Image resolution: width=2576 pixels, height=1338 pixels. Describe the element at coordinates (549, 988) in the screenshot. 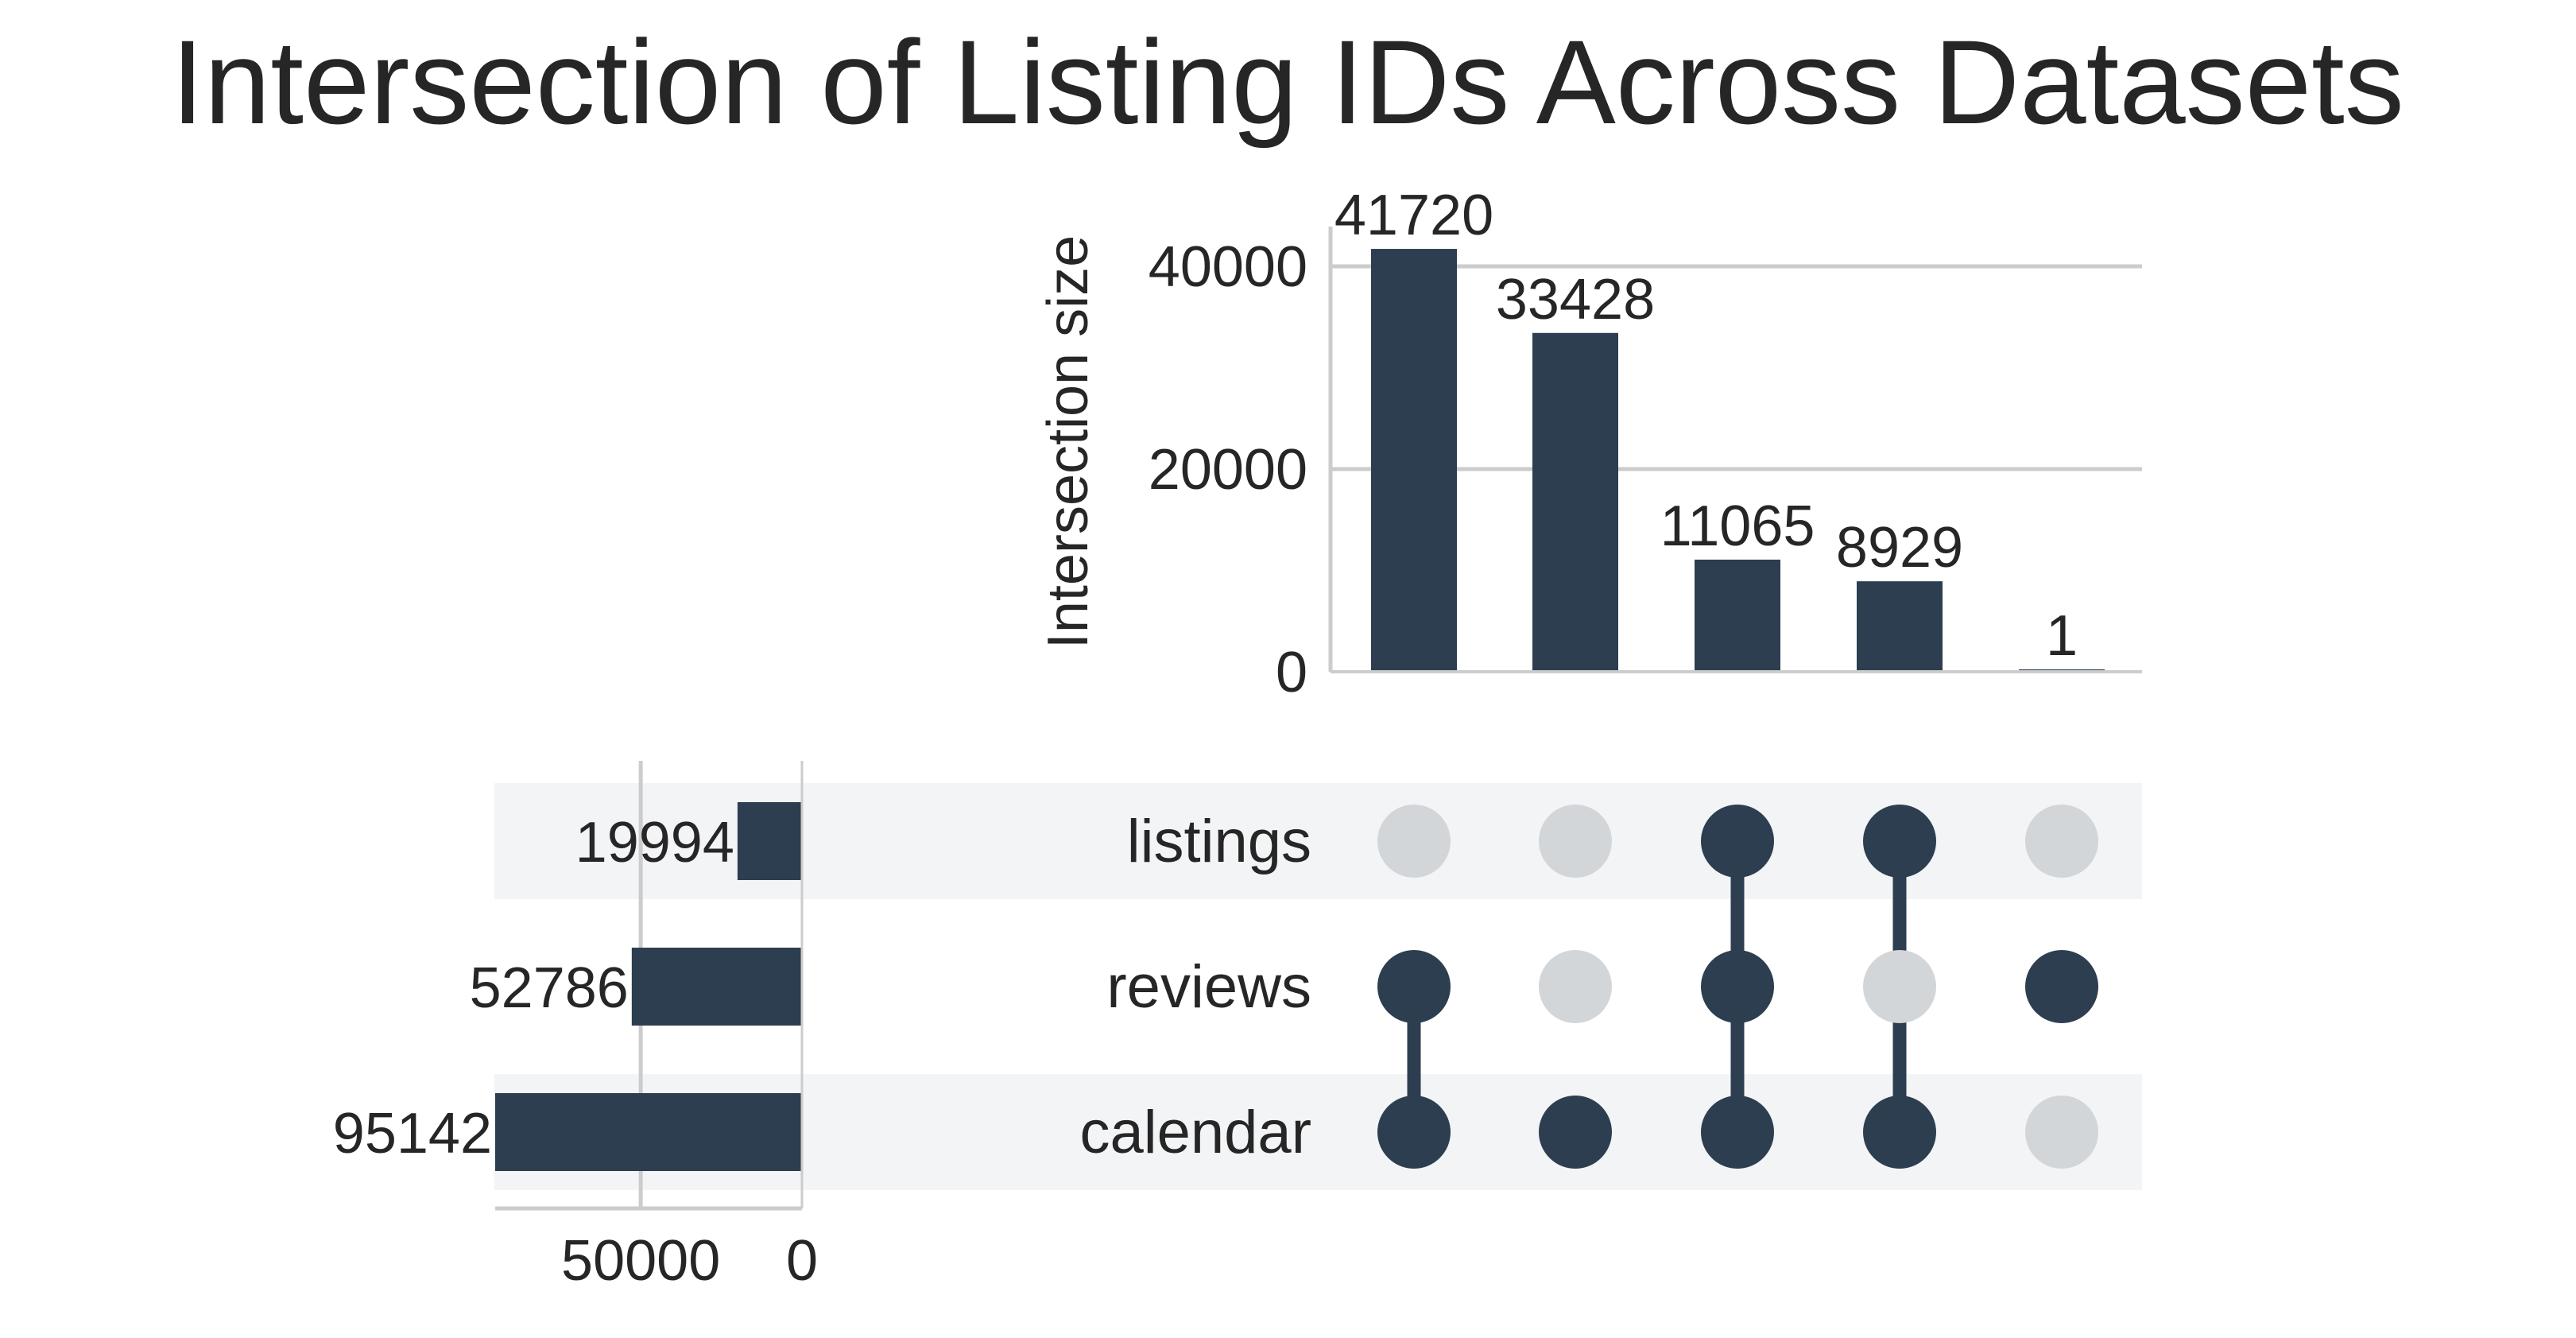

I see `set-size-value-label: 52786` at that location.